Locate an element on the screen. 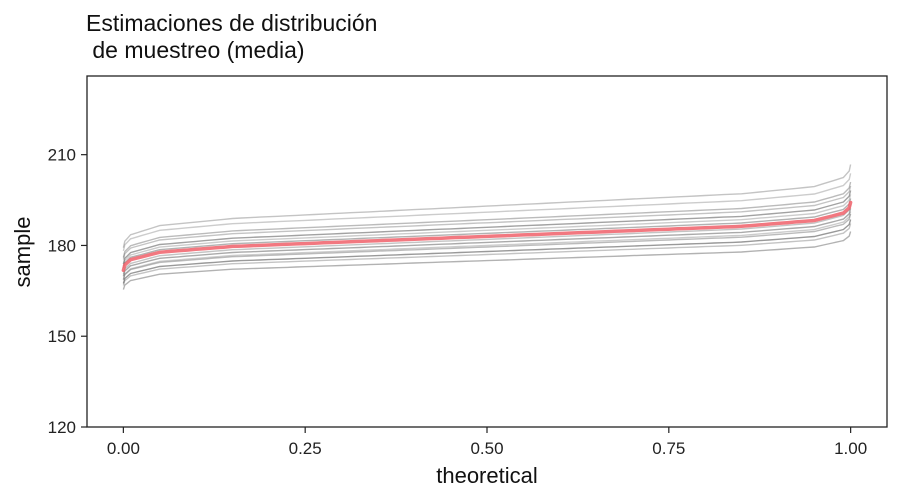  x-tick-label: 0.00 is located at coordinates (123, 448).